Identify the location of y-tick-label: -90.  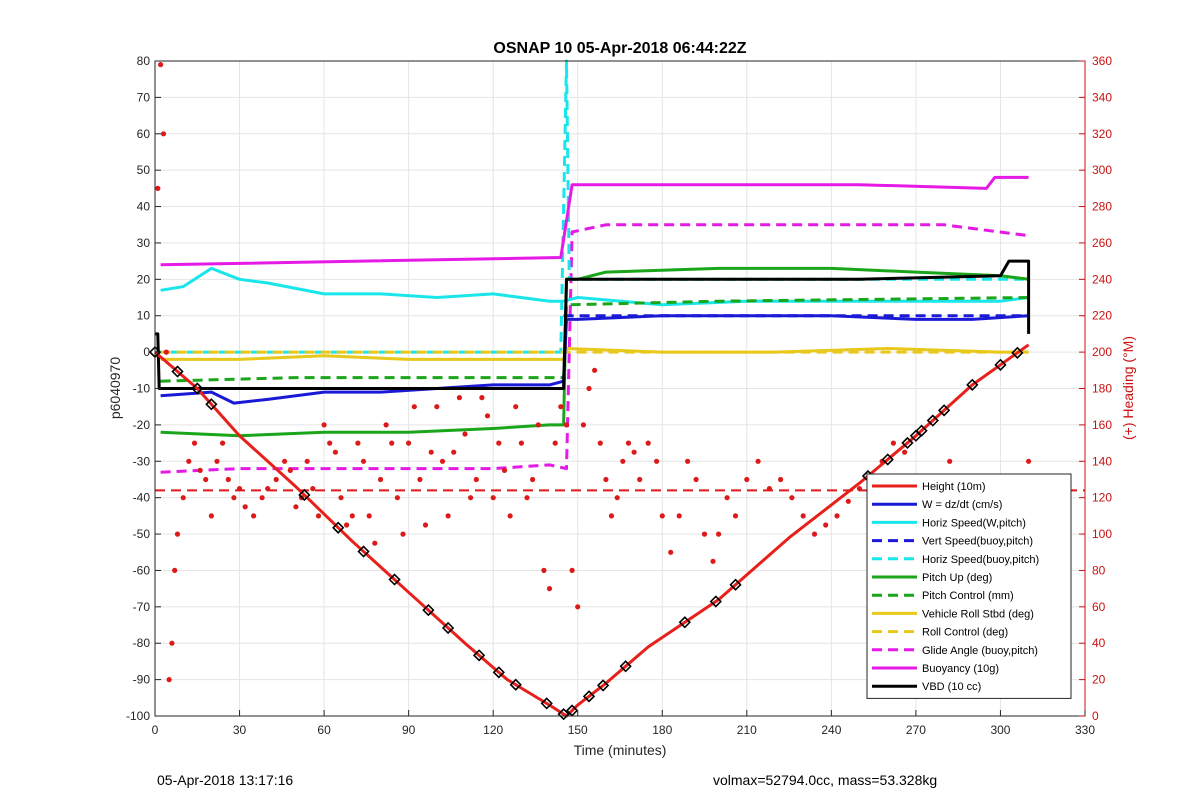
(142, 680).